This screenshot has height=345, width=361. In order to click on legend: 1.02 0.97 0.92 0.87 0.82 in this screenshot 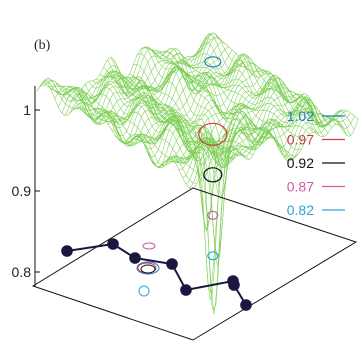, I will do `click(316, 163)`.